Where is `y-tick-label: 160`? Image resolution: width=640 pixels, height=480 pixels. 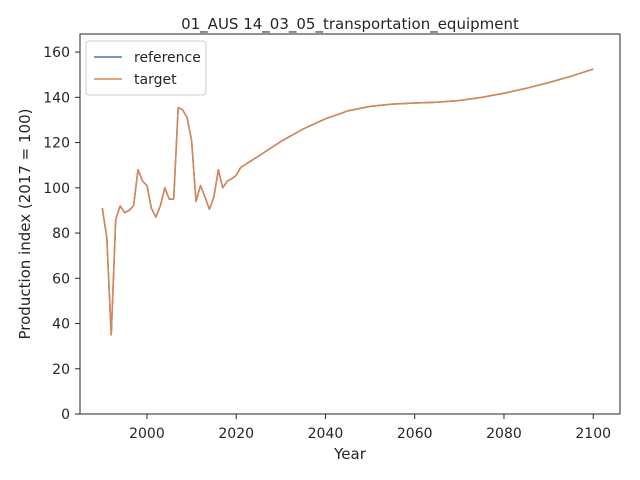
y-tick-label: 160 is located at coordinates (56, 53).